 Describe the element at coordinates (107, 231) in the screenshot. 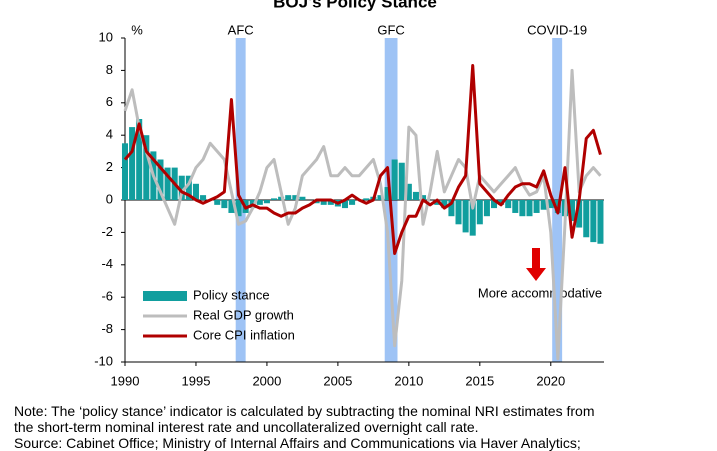

I see `y-tick-label: -2` at that location.